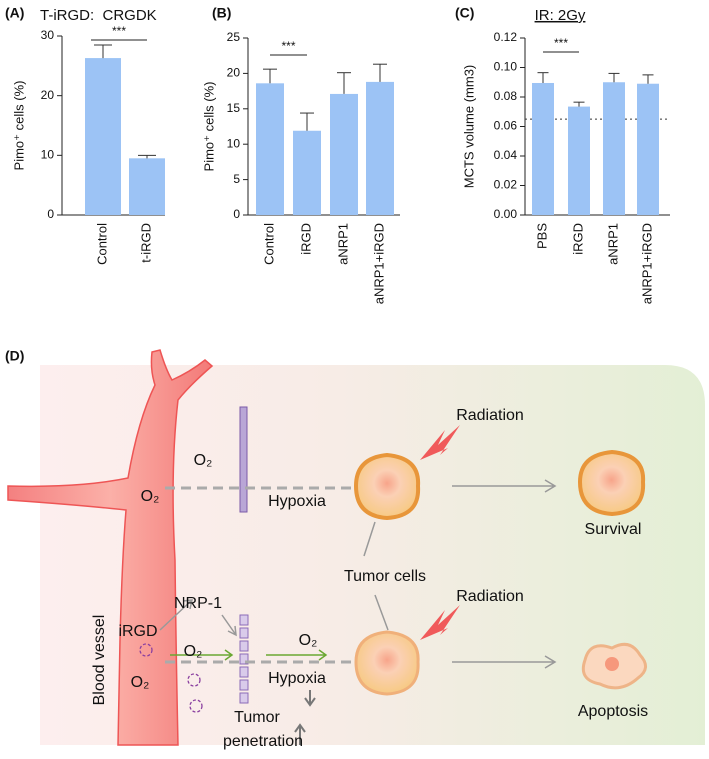  Describe the element at coordinates (137, 631) in the screenshot. I see `diagram-label: iRGD` at that location.